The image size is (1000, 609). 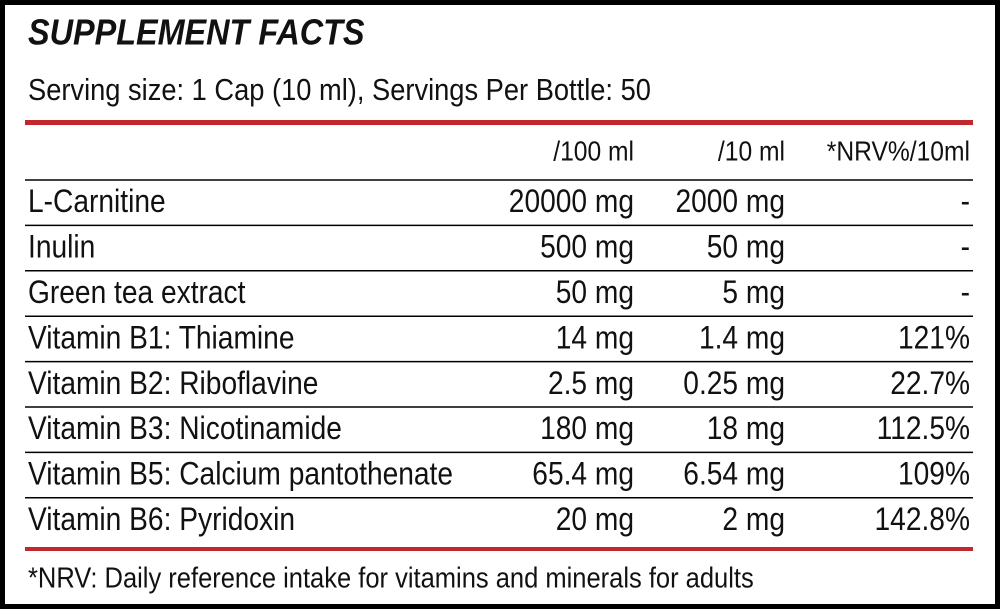 I want to click on row-value: 22.7%, so click(x=930, y=383).